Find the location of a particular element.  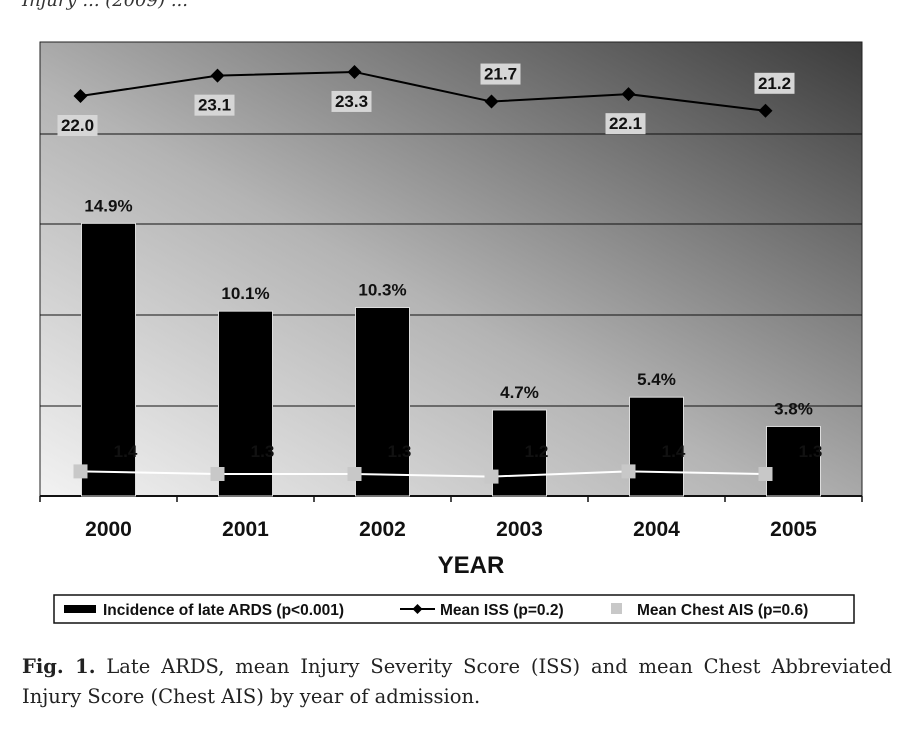

ais-marker-2002 is located at coordinates (354, 474).